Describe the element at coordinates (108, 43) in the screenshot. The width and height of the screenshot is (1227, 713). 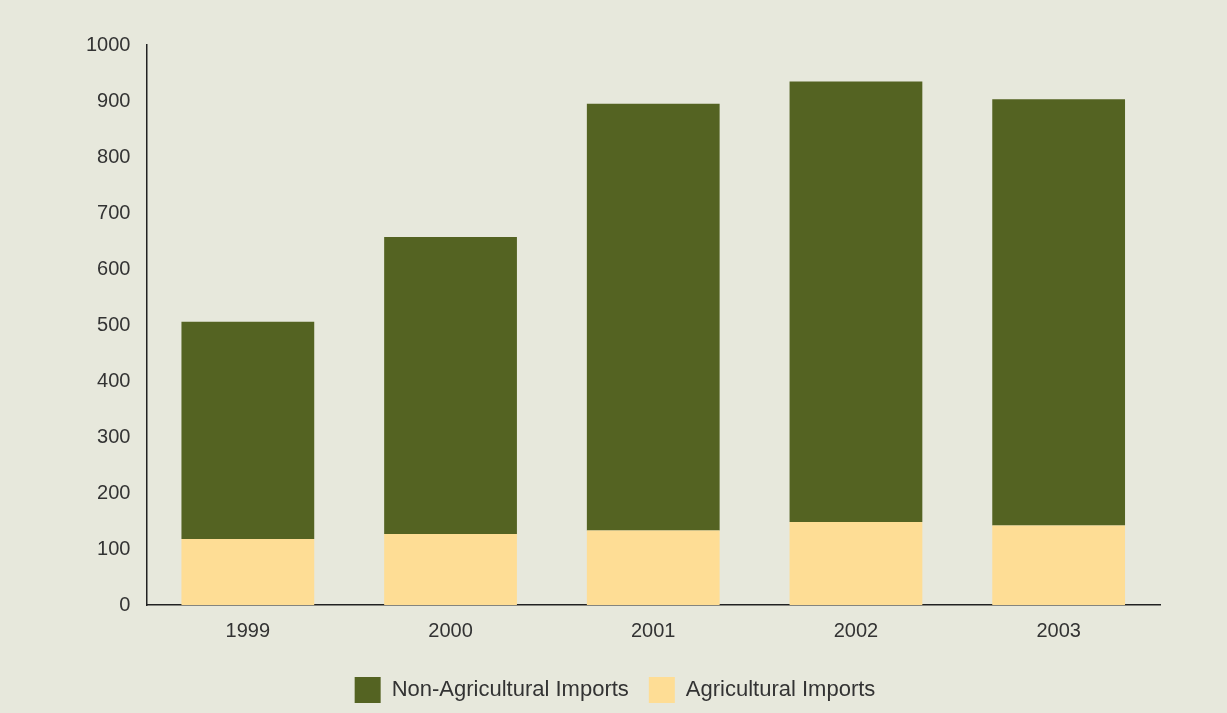
I see `y-tick-label: 1000` at that location.